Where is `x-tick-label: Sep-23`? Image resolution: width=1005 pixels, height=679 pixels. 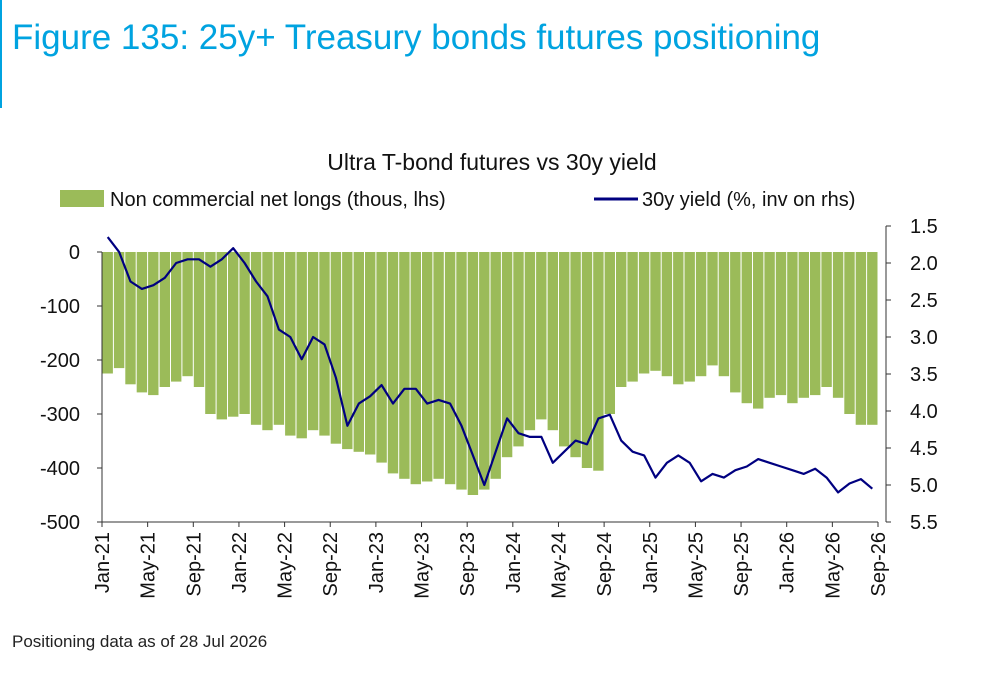 x-tick-label: Sep-23 is located at coordinates (468, 564).